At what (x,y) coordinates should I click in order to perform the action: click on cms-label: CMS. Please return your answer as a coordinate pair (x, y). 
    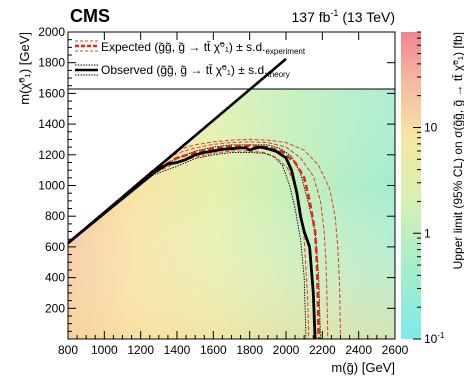
    Looking at the image, I should click on (90, 16).